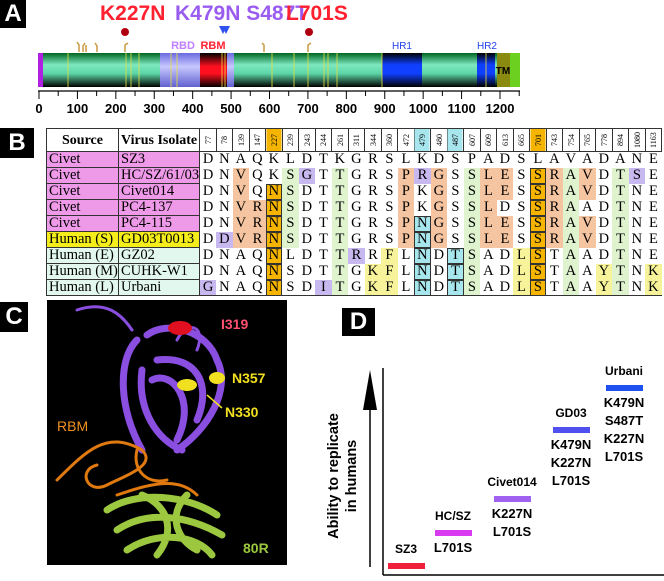 The image size is (664, 581). I want to click on axis-tick-label: 200, so click(116, 108).